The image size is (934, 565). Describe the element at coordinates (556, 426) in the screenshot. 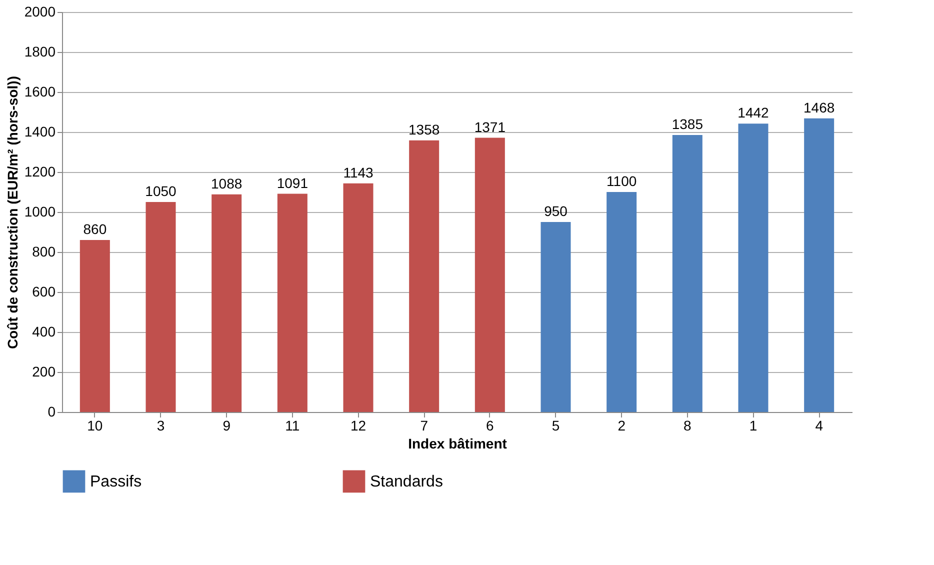

I see `x-tick-label: 5` at that location.